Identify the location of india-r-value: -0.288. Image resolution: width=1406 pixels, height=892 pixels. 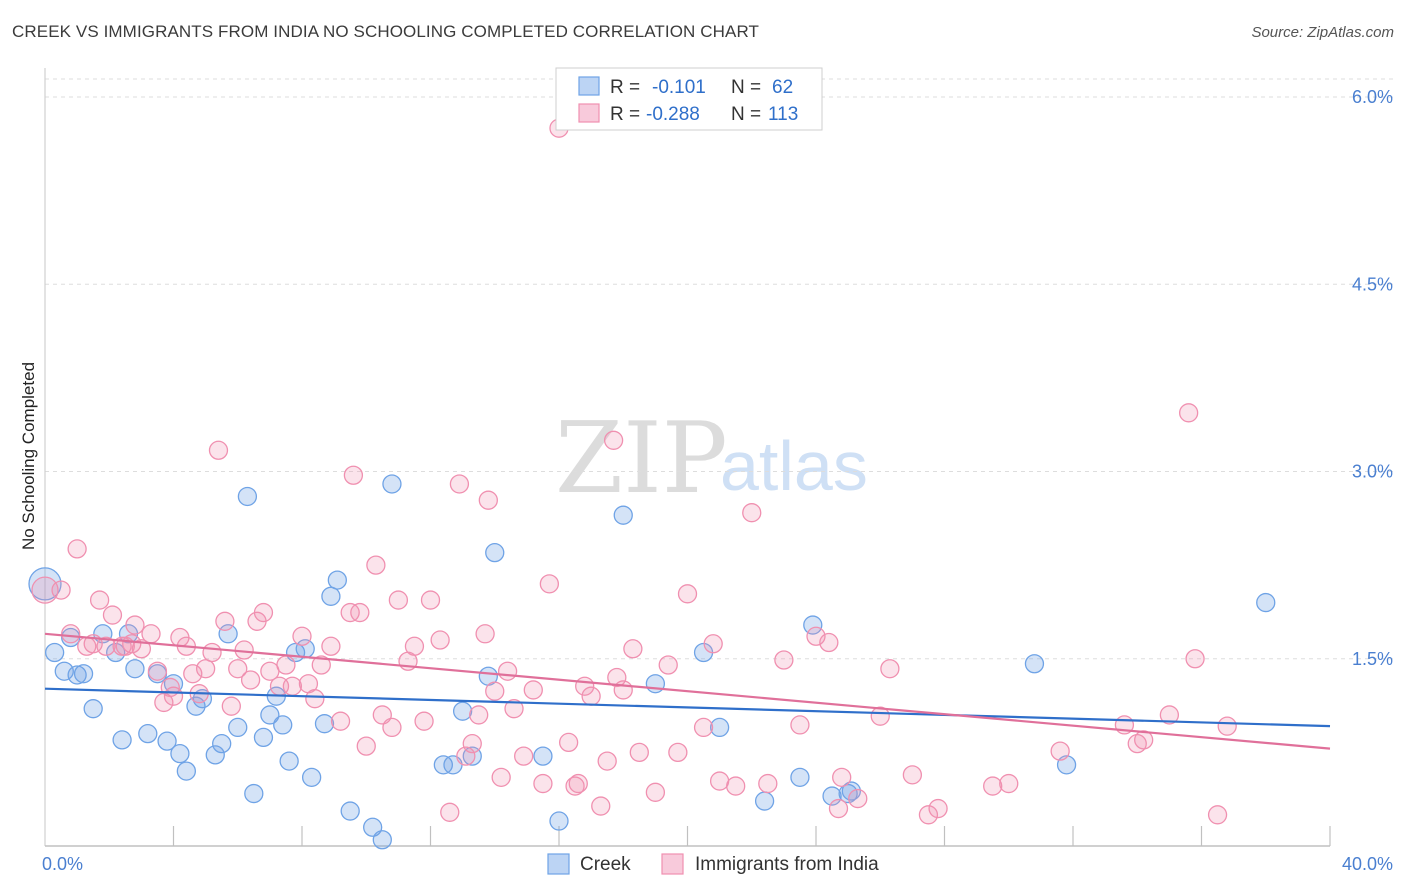
(673, 114).